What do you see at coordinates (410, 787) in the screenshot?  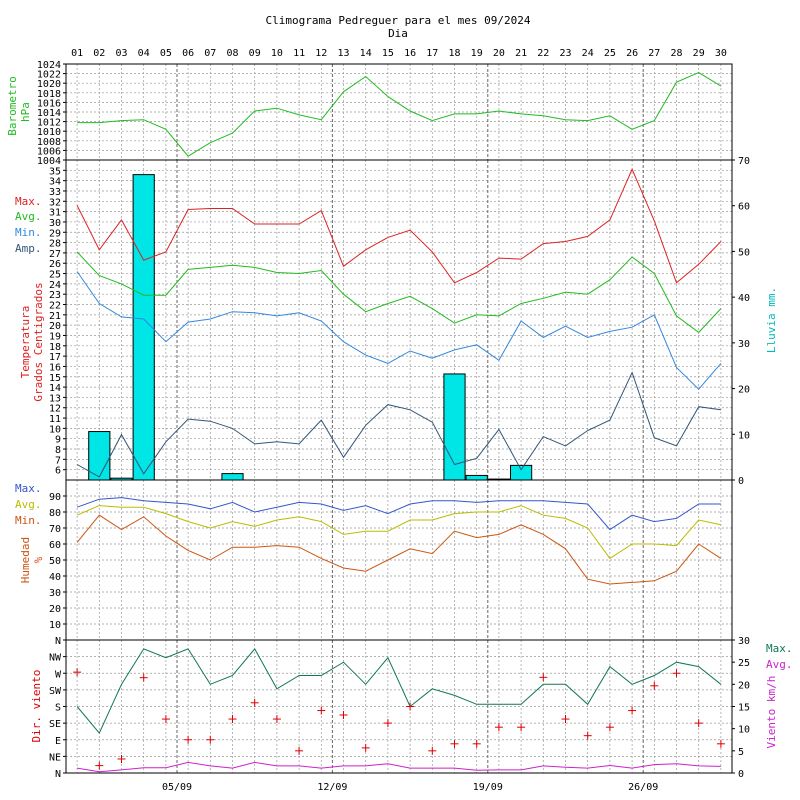 I see `week-labels: 05/09 12/09 19/09 26/09` at bounding box center [410, 787].